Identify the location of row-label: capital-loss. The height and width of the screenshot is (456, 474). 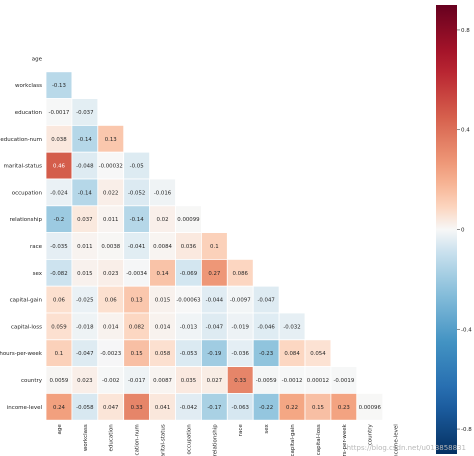
(26, 327).